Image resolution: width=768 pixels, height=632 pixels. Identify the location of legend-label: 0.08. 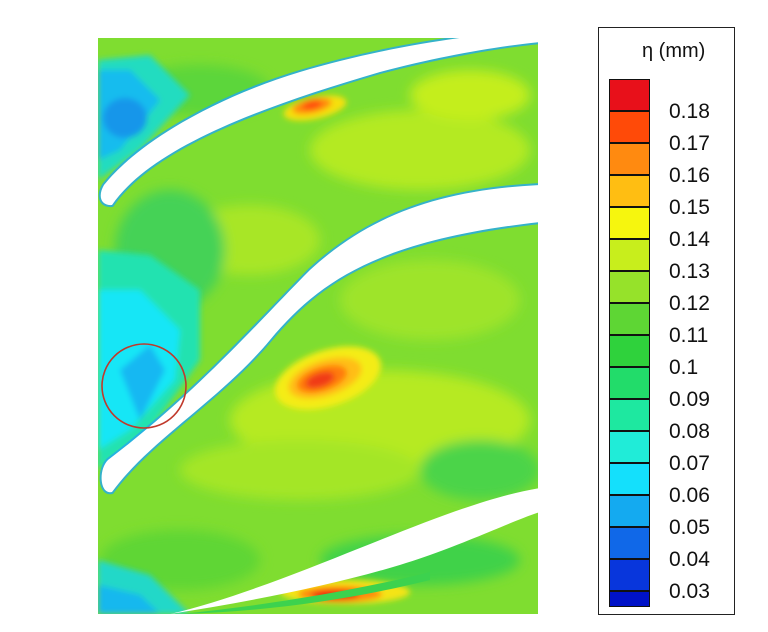
(689, 431).